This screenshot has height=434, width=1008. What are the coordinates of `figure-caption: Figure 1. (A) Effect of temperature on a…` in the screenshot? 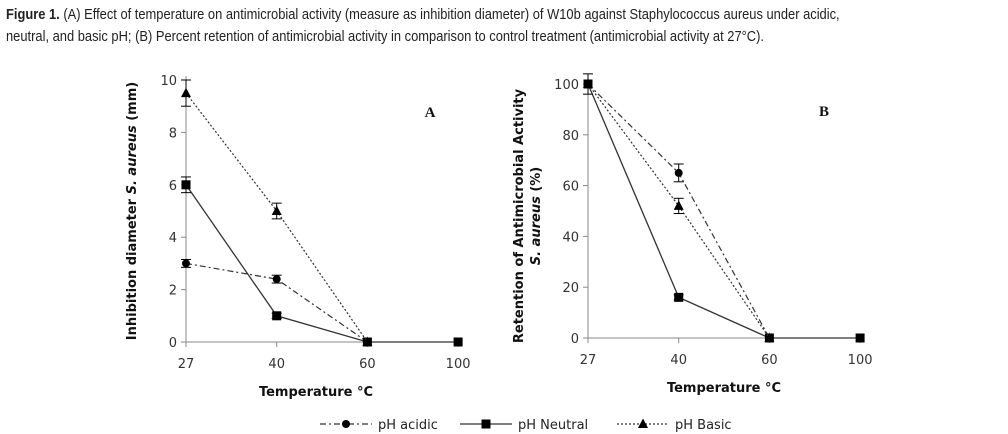 It's located at (436, 26).